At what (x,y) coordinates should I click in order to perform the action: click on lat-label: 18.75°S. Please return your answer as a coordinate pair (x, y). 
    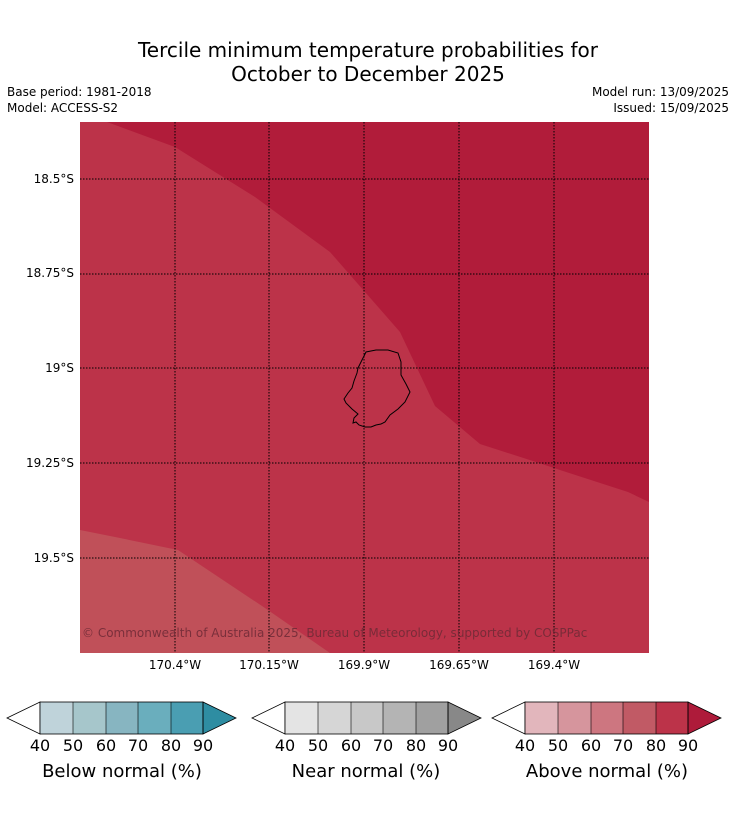
    Looking at the image, I should click on (50, 273).